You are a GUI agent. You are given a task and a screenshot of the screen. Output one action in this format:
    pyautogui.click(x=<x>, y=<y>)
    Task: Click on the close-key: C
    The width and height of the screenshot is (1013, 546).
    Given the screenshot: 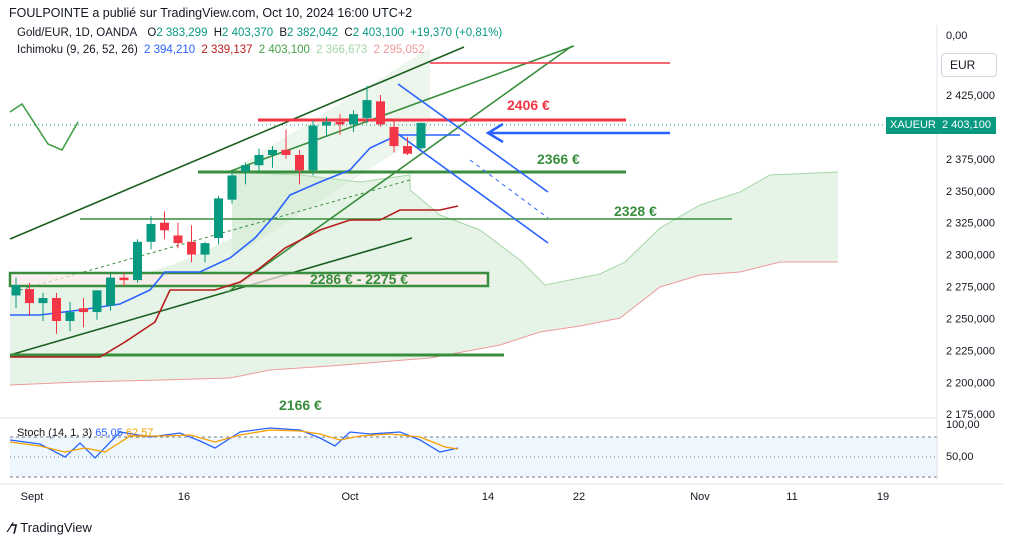 What is the action you would take?
    pyautogui.click(x=348, y=33)
    